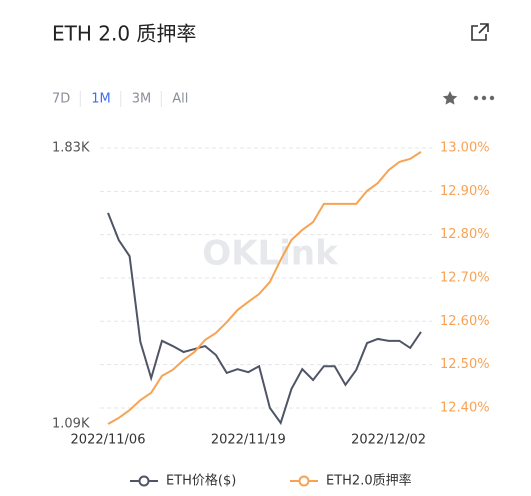  Describe the element at coordinates (248, 440) in the screenshot. I see `x-tick-label: 2022/11/19` at that location.